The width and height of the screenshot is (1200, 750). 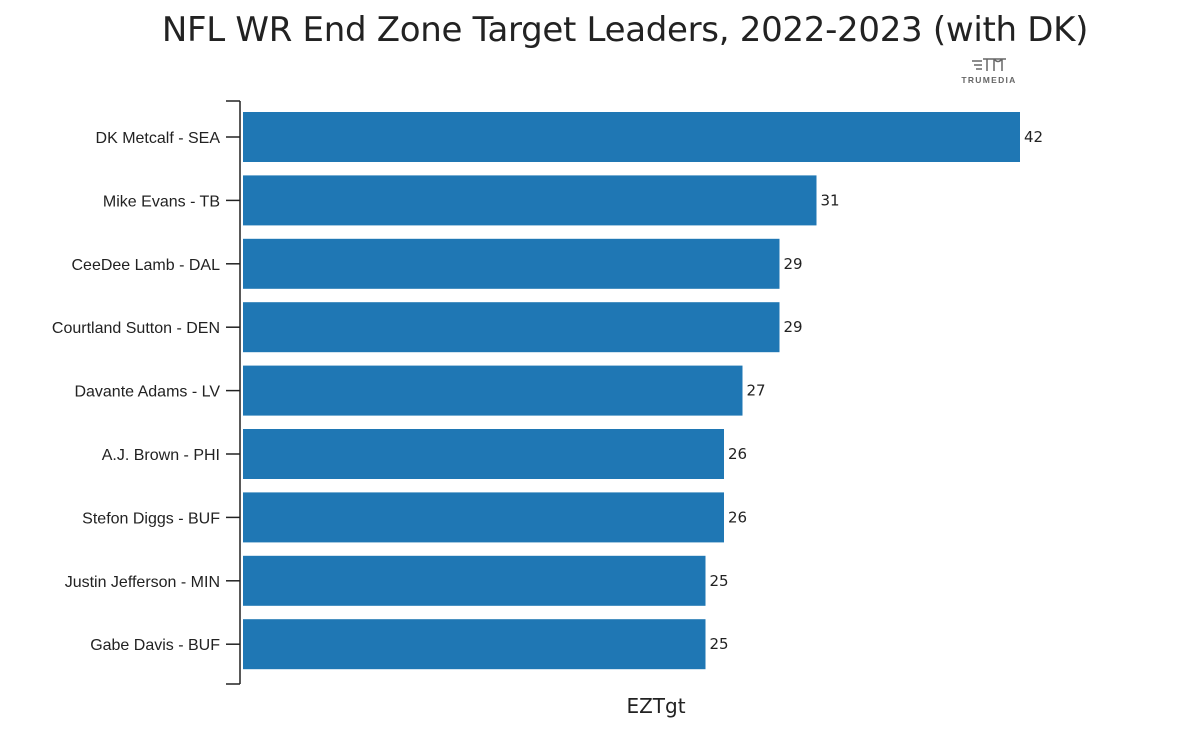 I want to click on y-tick-label: A.J. Brown - PHI, so click(x=161, y=455).